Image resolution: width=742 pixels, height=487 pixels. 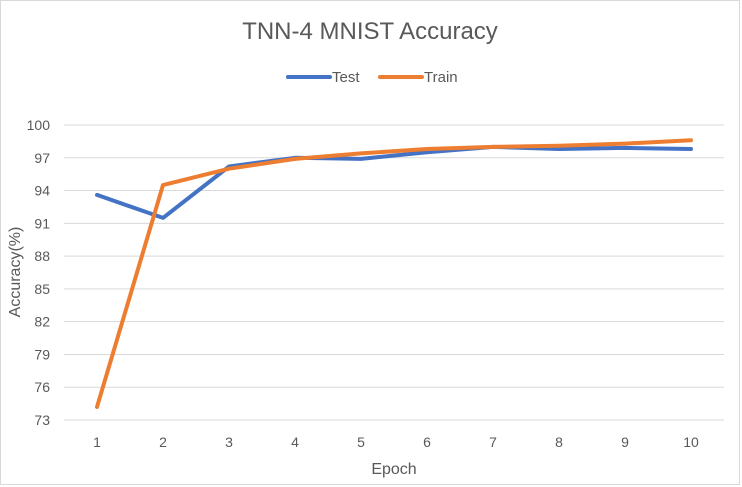 What do you see at coordinates (42, 289) in the screenshot?
I see `y-tick-label: 85` at bounding box center [42, 289].